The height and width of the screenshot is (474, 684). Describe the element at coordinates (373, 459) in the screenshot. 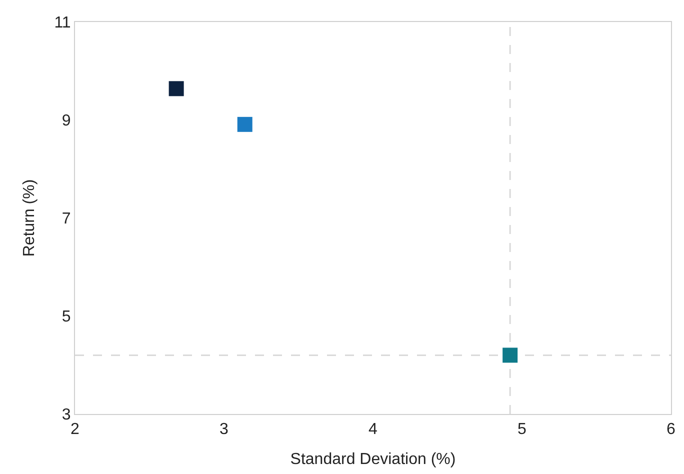

I see `x-axis-title: Standard Deviation (%)` at that location.